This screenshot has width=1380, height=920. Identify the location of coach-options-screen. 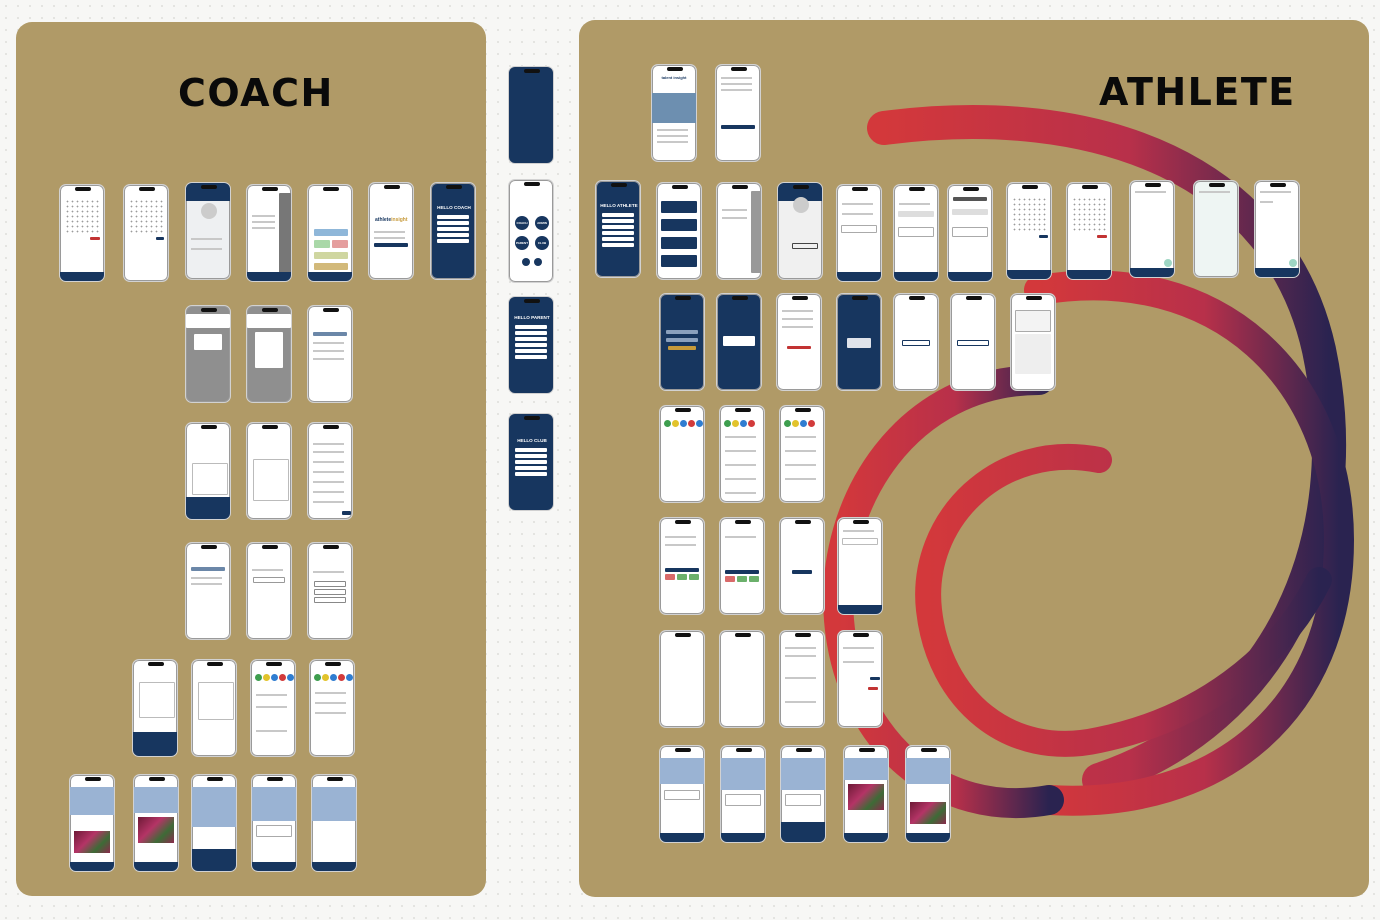
(330, 591).